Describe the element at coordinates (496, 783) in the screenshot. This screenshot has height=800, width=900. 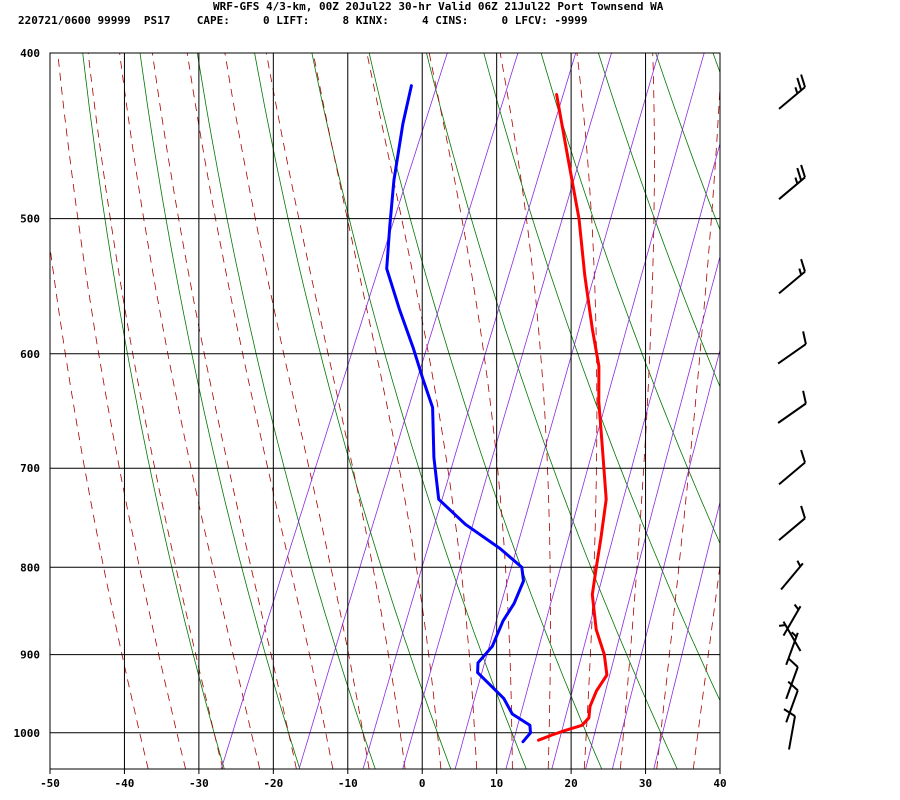
I see `x-tick-label: 10` at that location.